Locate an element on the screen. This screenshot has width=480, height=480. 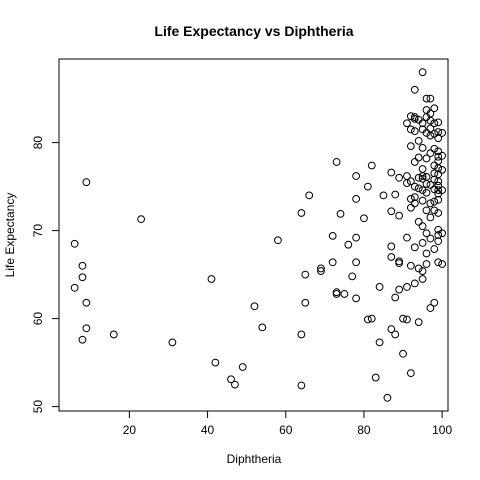
x-axis: 20 40 60 80 100 is located at coordinates (288, 424).